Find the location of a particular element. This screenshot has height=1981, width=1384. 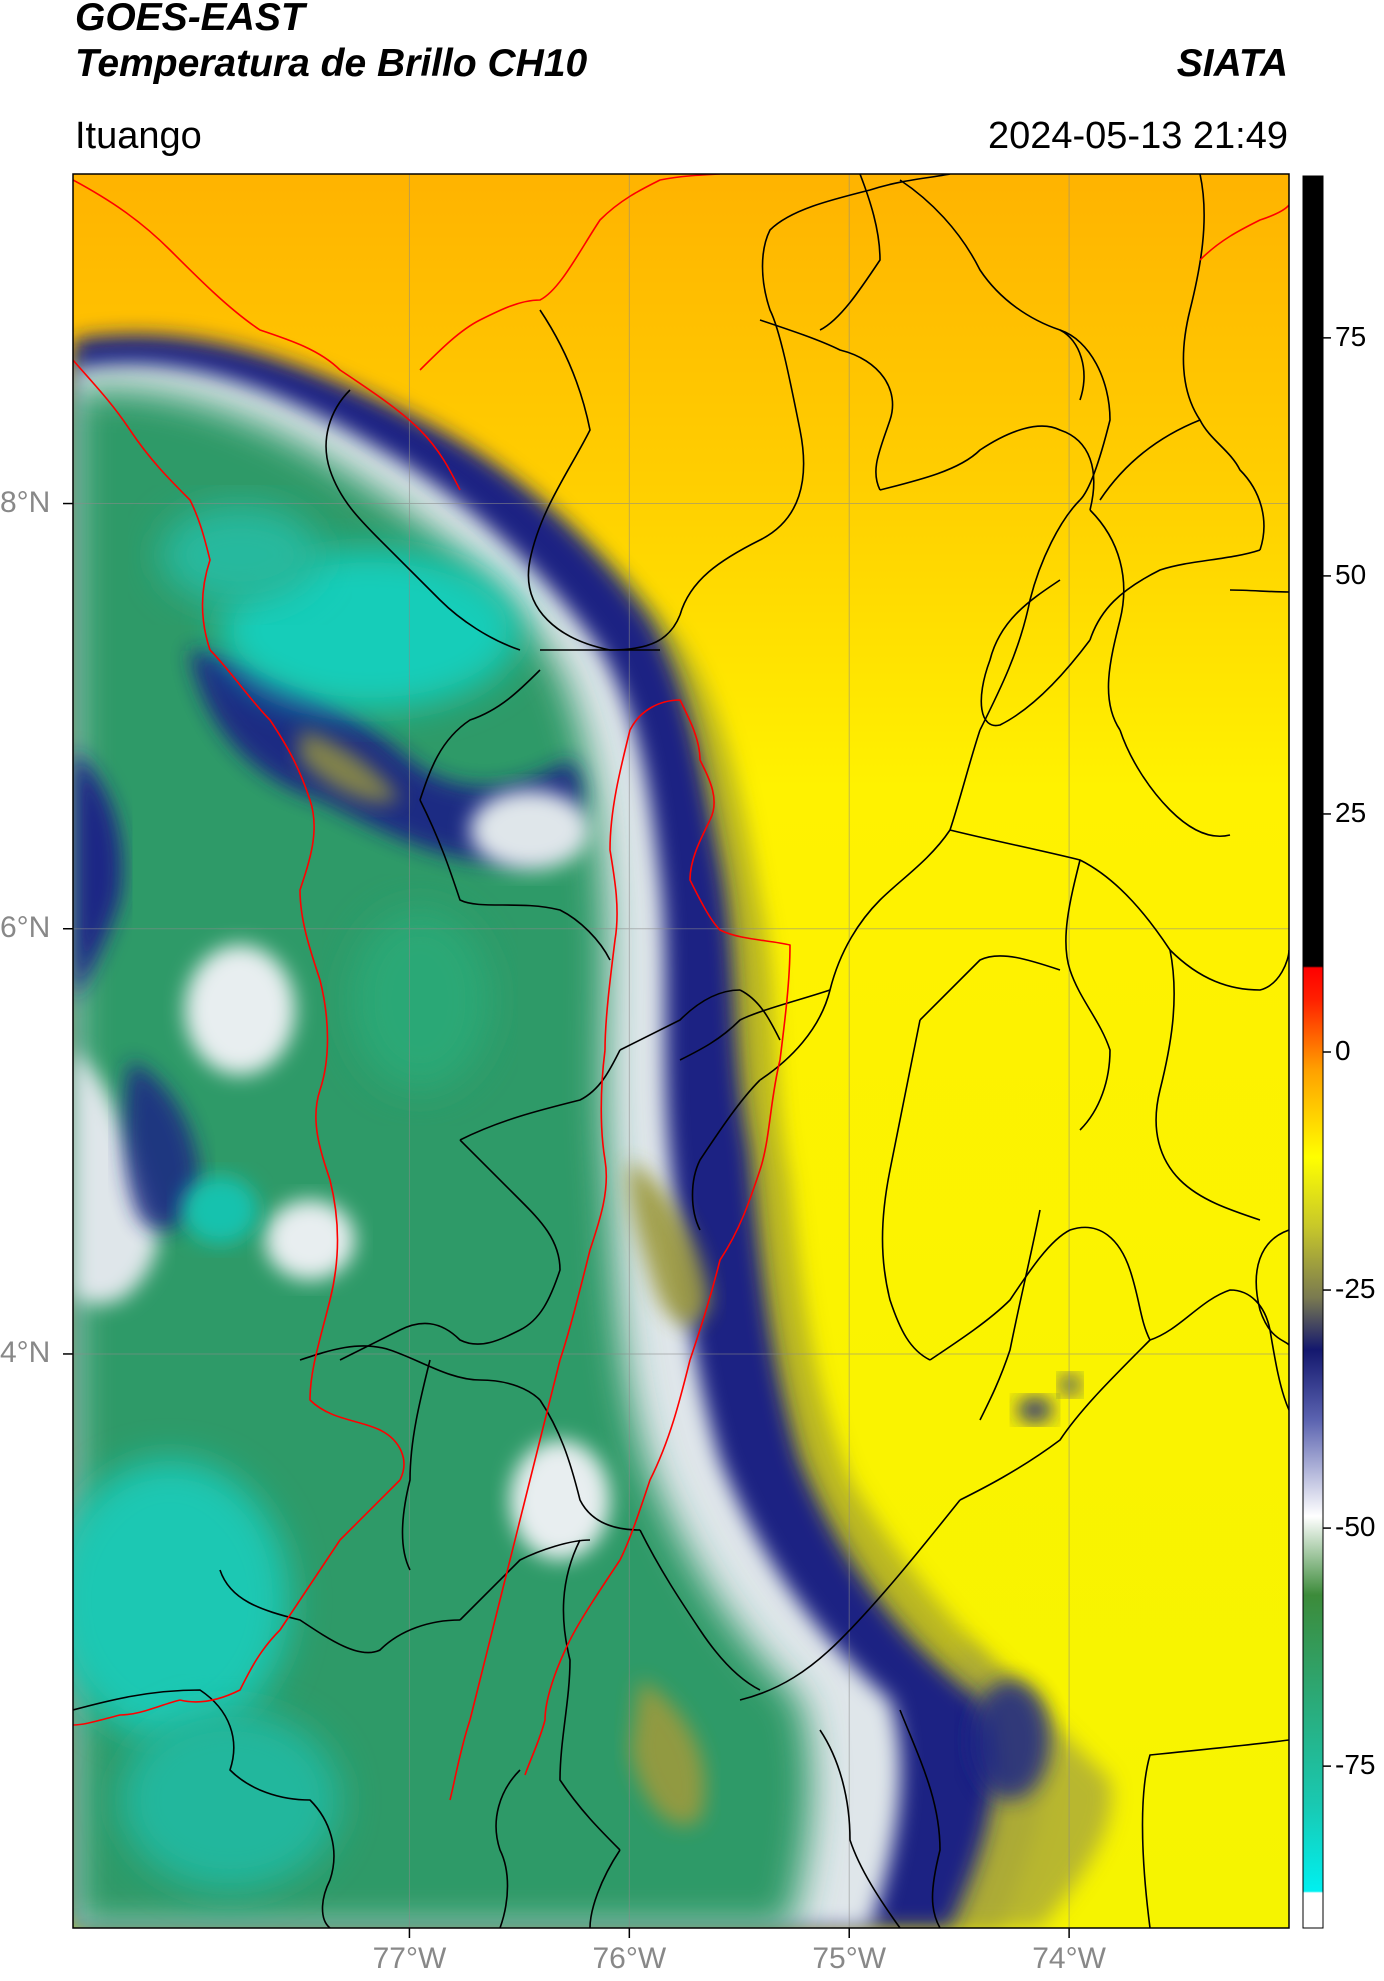

colorbar-tick-label: -75 is located at coordinates (1355, 1765).